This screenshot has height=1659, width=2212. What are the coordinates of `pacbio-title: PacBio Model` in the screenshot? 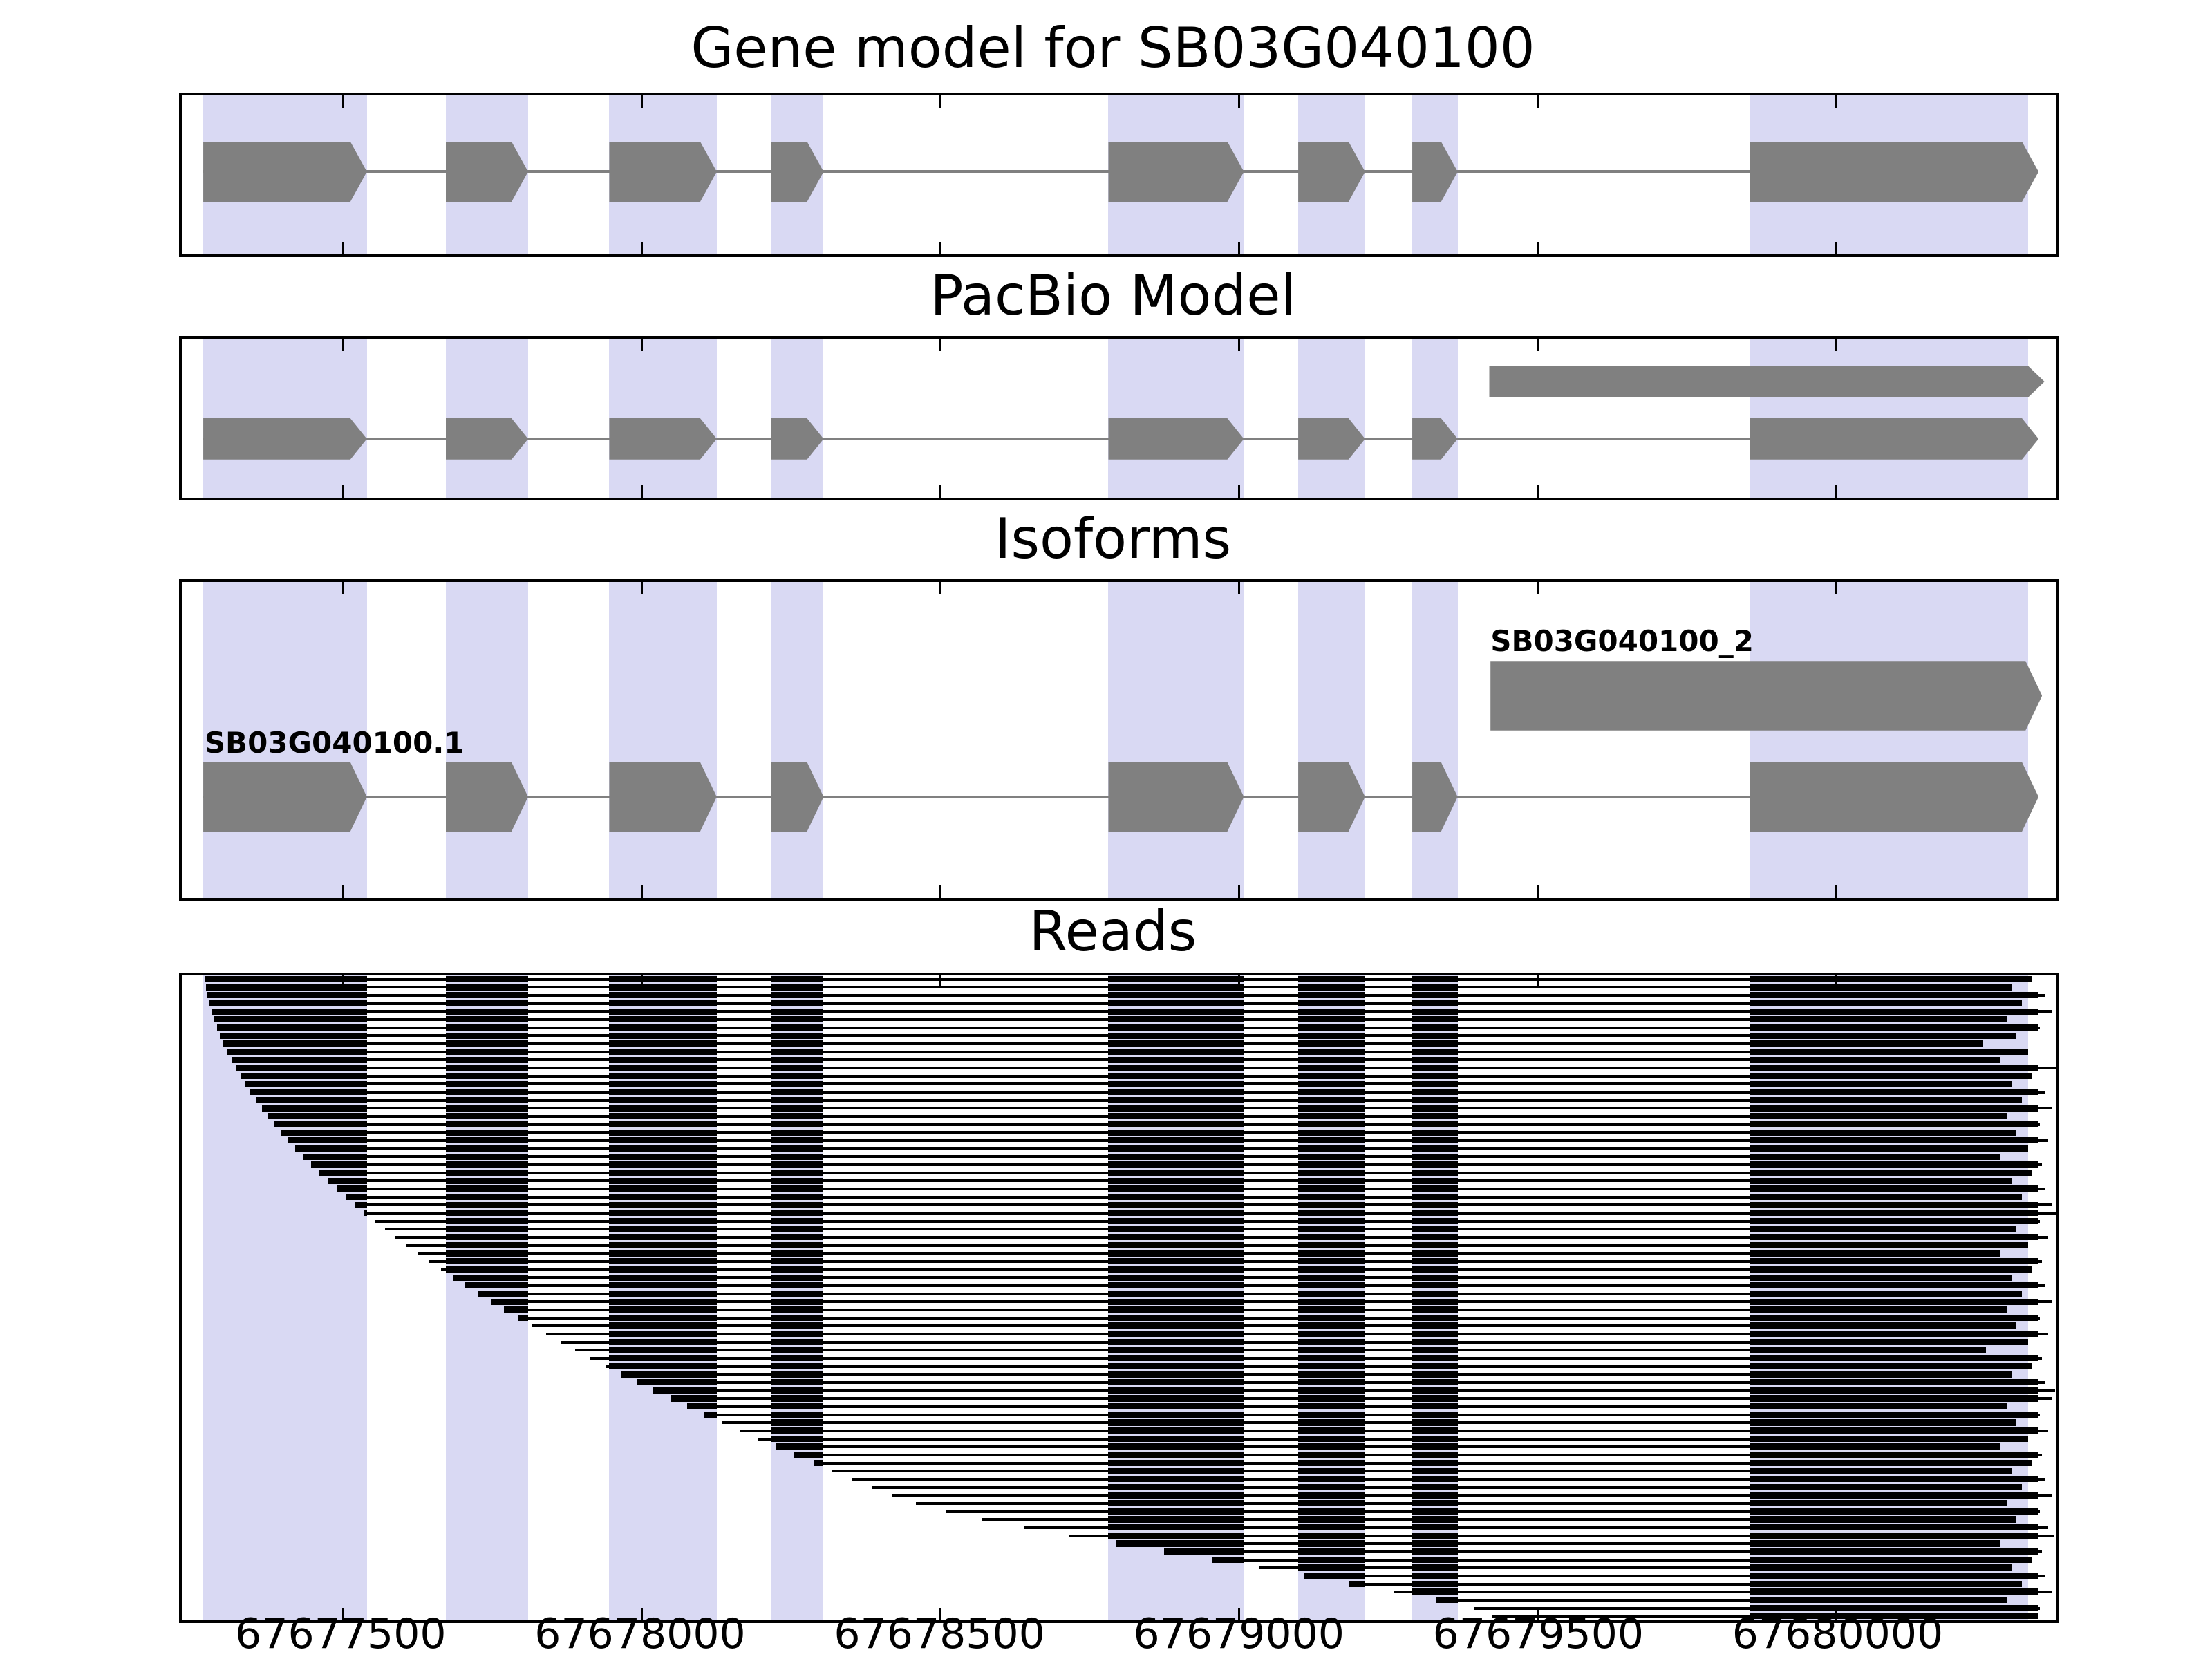 It's located at (1113, 296).